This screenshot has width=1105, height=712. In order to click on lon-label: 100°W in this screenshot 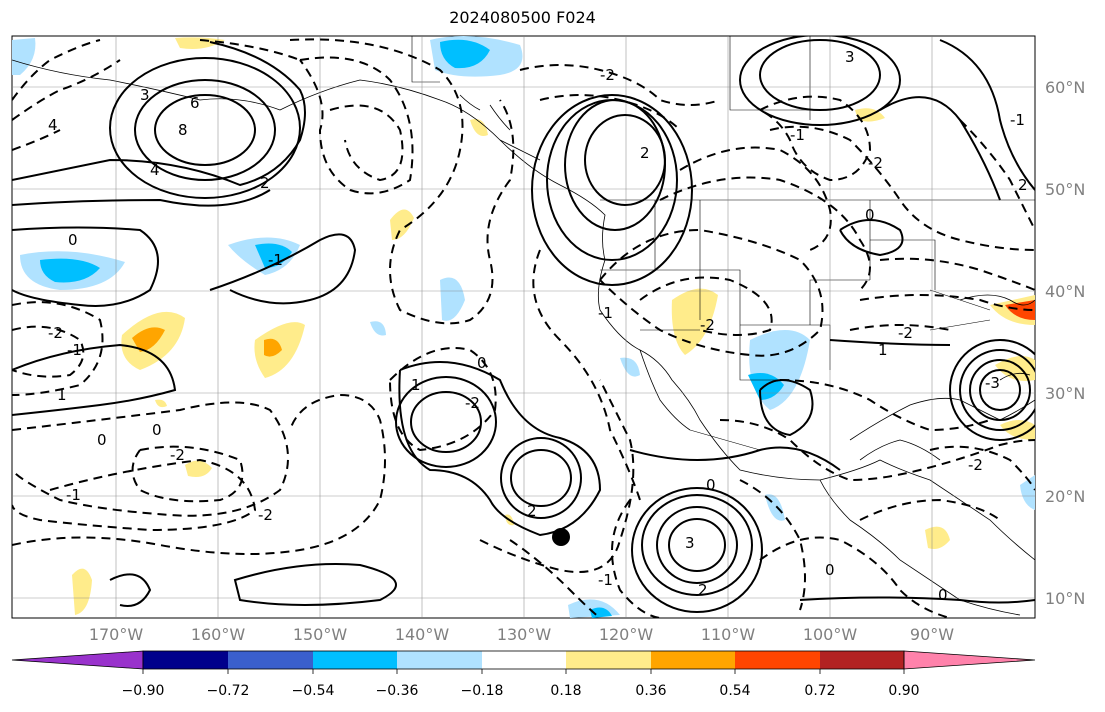, I will do `click(830, 634)`.